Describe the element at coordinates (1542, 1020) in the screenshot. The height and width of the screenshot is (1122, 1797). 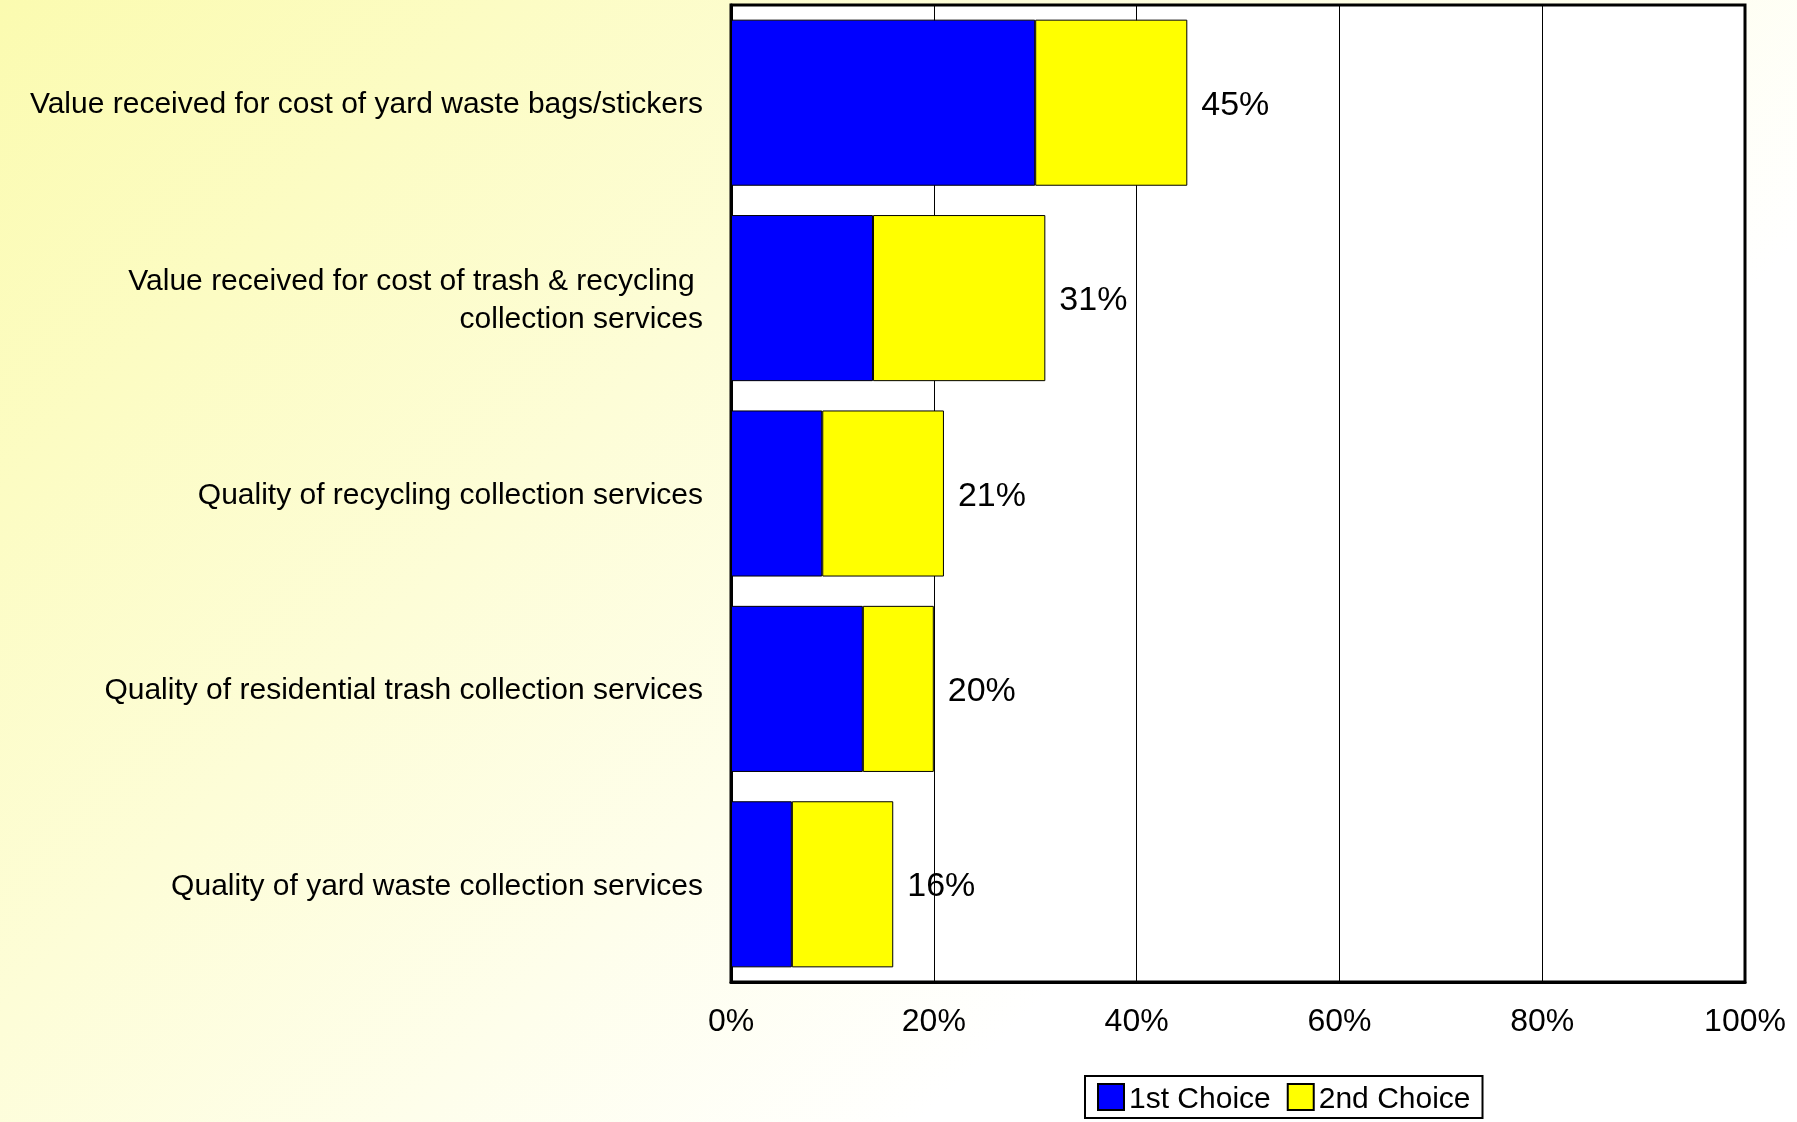
I see `x-tick-label: 80%` at that location.